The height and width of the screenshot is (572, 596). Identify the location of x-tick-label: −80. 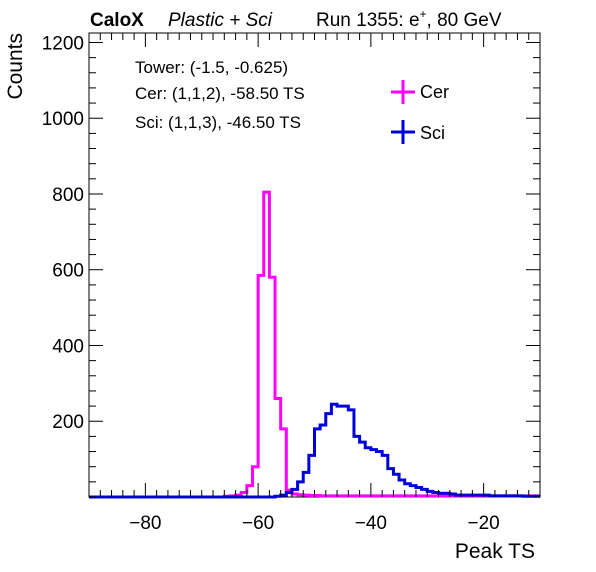
(145, 523).